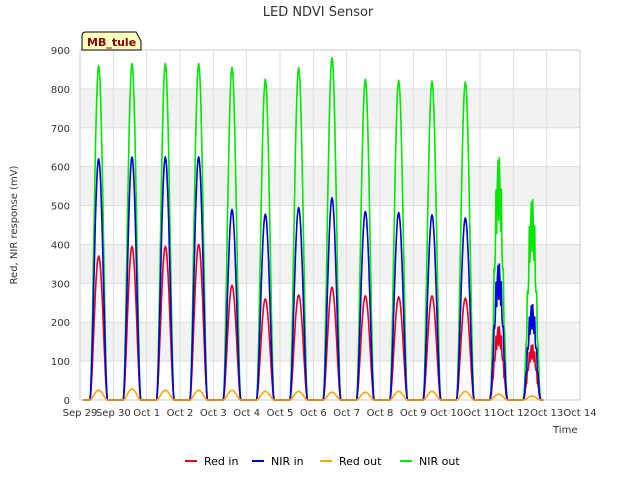 The height and width of the screenshot is (480, 640). I want to click on x-tick-label: Oct 6, so click(313, 413).